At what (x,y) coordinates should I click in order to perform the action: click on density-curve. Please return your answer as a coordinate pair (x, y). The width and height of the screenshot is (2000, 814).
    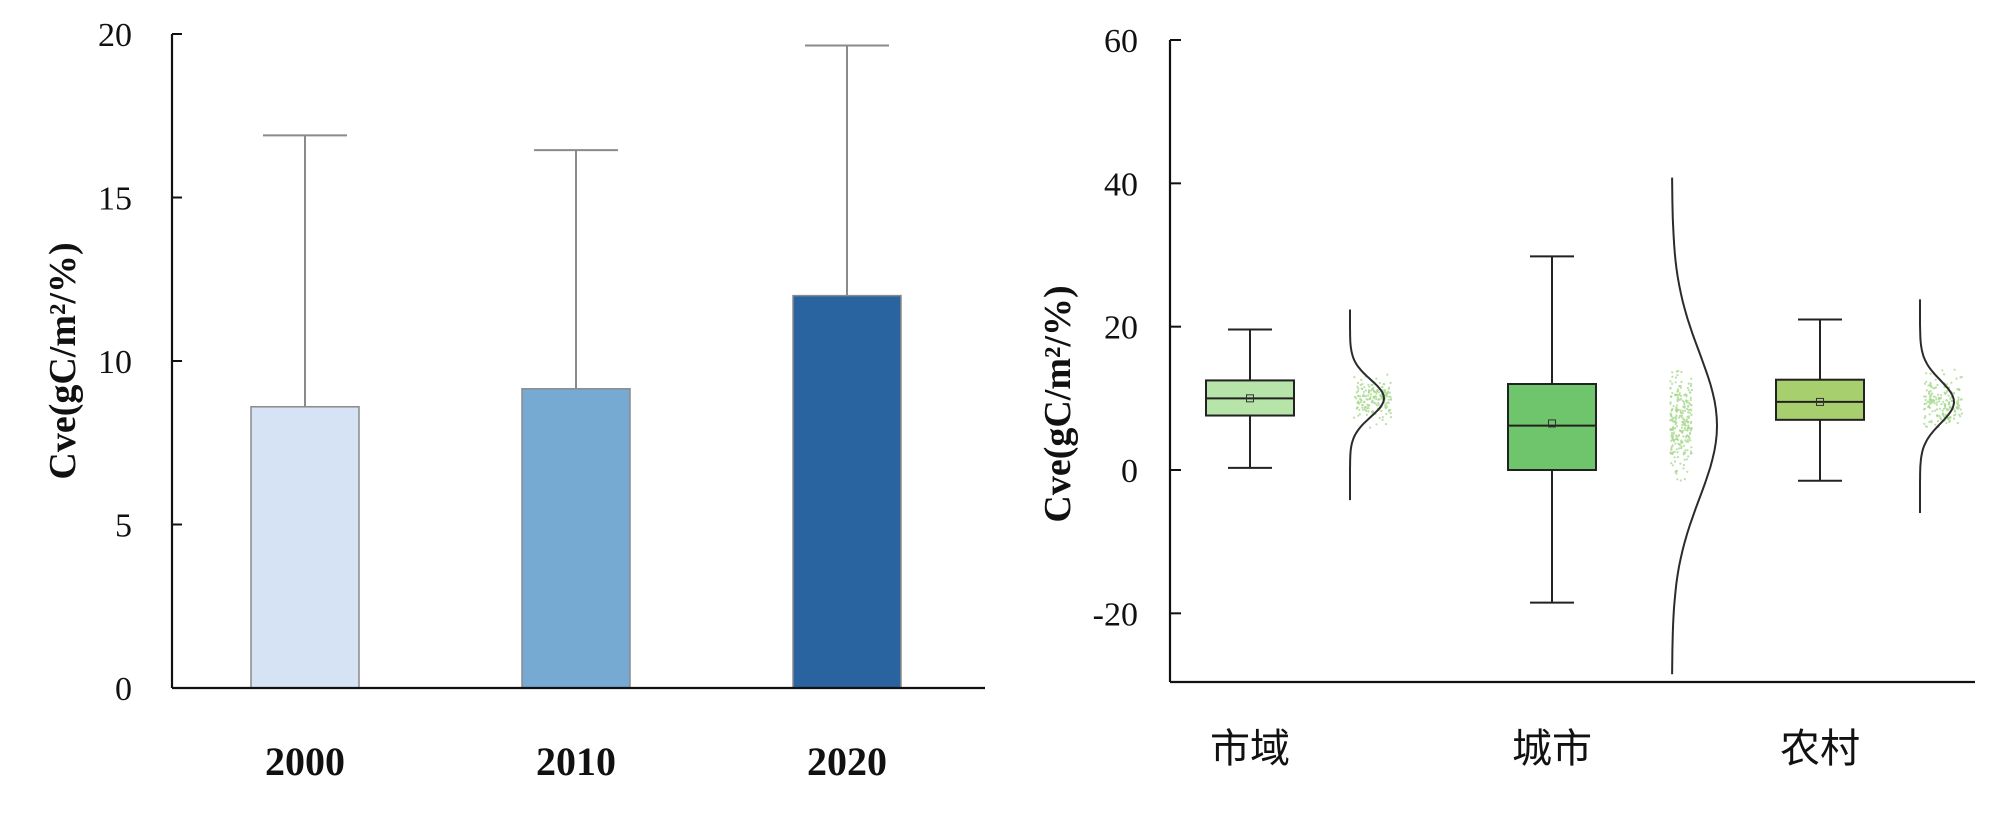
    Looking at the image, I should click on (1695, 426).